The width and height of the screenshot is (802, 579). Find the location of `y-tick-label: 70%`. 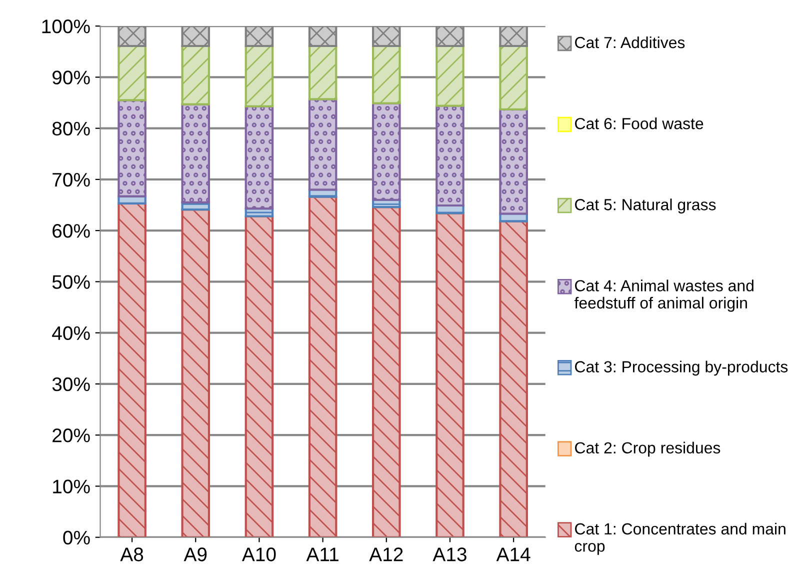

y-tick-label: 70% is located at coordinates (71, 179).